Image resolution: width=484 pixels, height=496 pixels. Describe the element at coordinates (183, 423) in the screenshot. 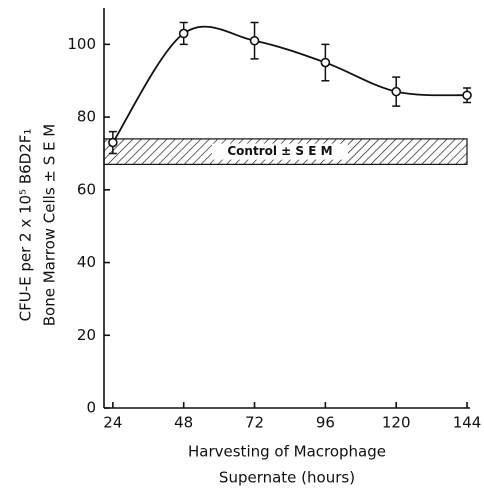

I see `x-tick-label: 48` at that location.